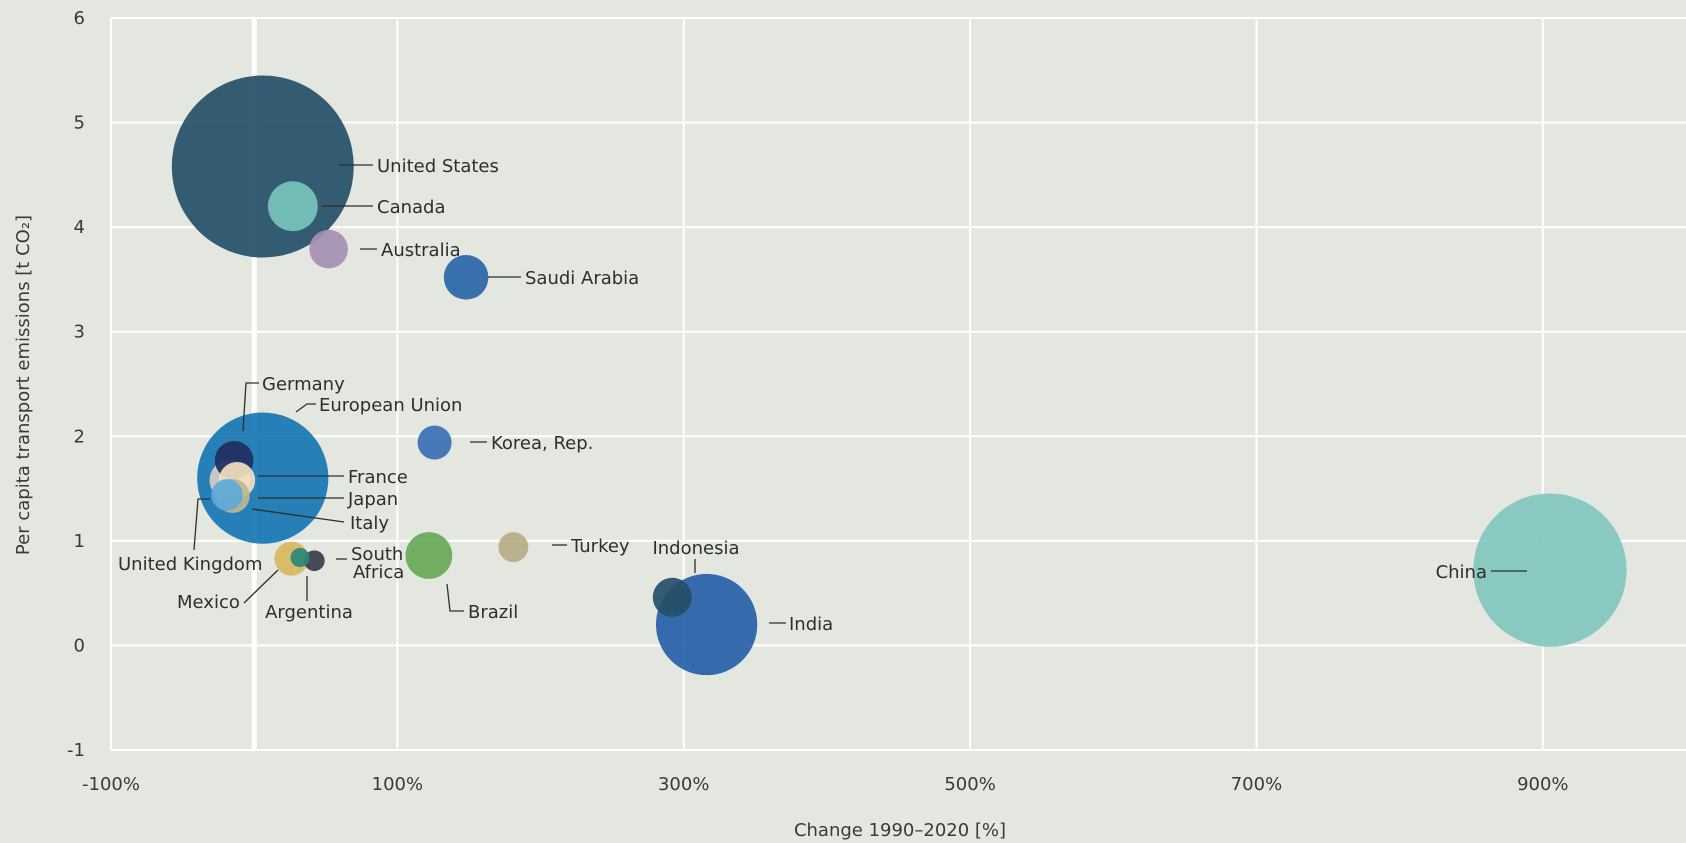  I want to click on bubble-brazil, so click(429, 555).